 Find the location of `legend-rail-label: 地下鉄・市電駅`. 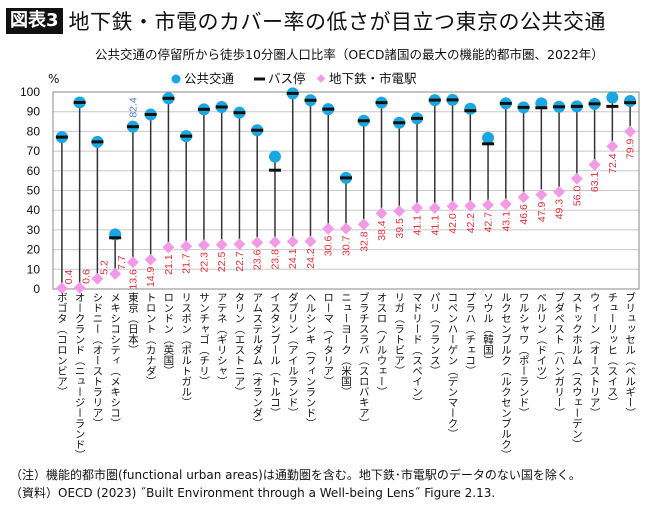

legend-rail-label: 地下鉄・市電駅 is located at coordinates (373, 78).